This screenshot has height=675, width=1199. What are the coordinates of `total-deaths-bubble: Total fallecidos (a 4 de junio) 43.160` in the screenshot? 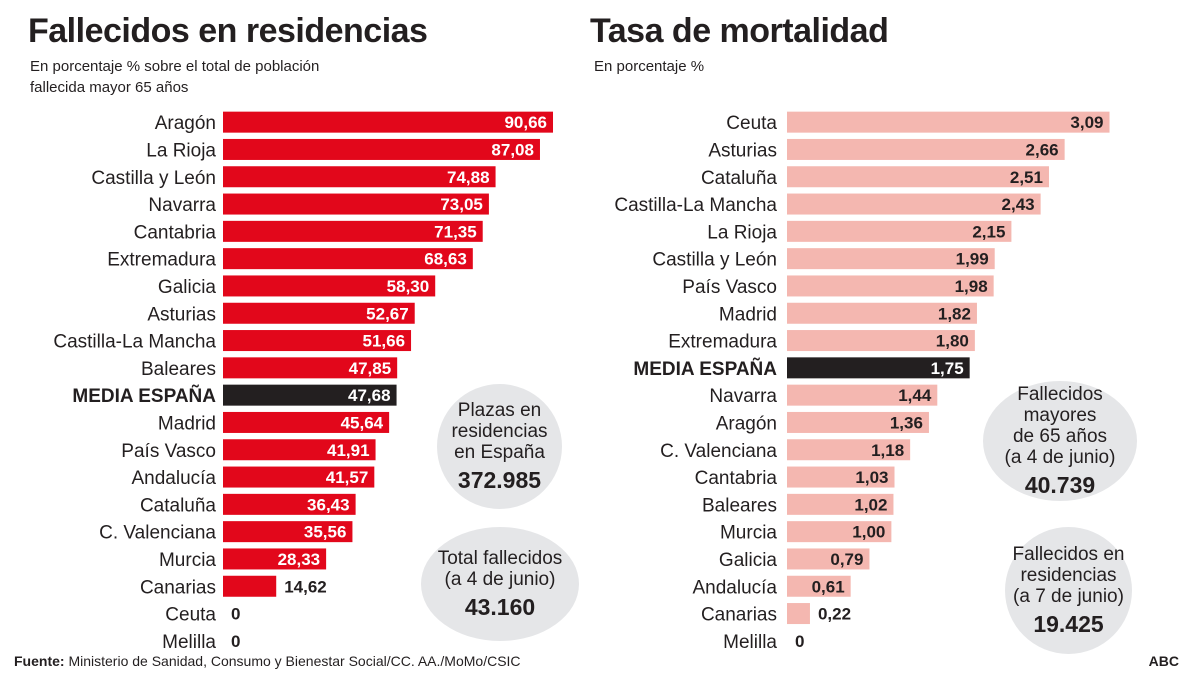 It's located at (500, 584).